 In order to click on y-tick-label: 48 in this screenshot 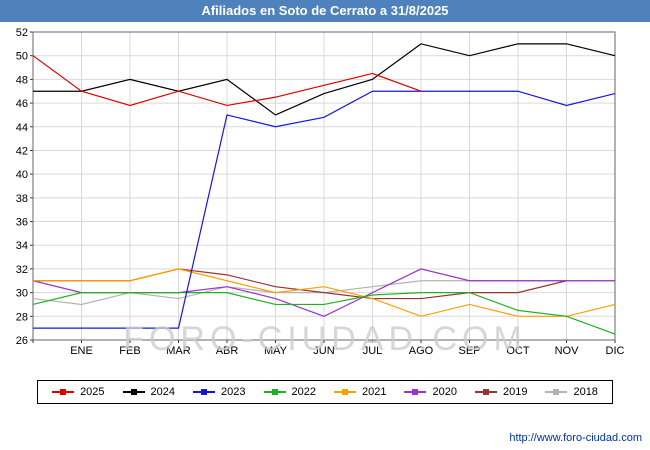, I will do `click(22, 80)`.